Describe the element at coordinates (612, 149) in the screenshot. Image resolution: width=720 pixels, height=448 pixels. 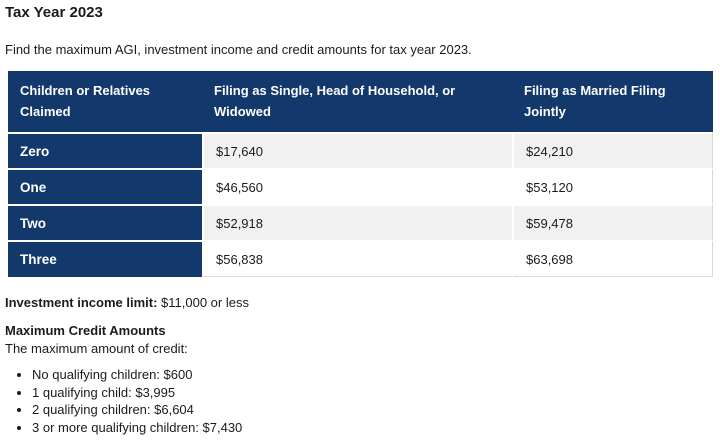
I see `cell-zero-married: $24,210` at that location.